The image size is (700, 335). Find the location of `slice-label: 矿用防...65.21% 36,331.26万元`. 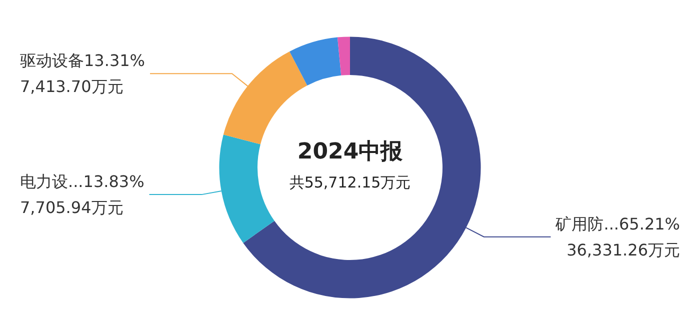

slice-label: 矿用防...65.21% 36,331.26万元 is located at coordinates (617, 237).